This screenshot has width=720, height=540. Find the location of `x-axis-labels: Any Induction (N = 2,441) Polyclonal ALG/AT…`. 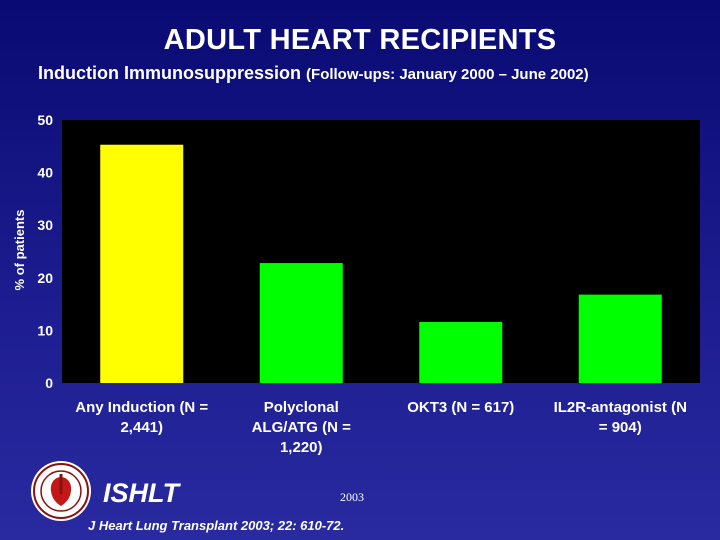

x-axis-labels: Any Induction (N = 2,441) Polyclonal ALG/AT… is located at coordinates (381, 427).